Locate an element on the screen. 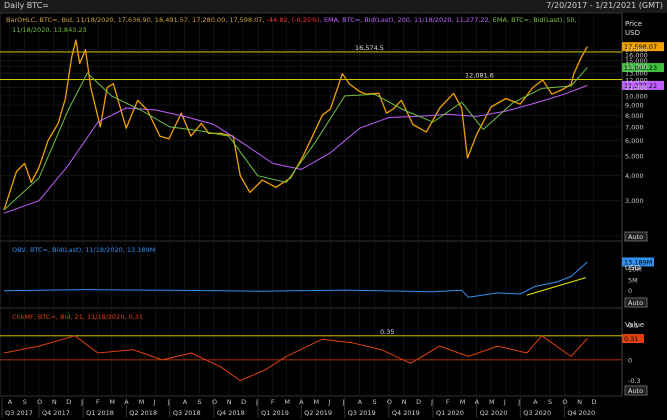 The height and width of the screenshot is (420, 667). quarter-tick-label: Q4 2019 is located at coordinates (406, 413).